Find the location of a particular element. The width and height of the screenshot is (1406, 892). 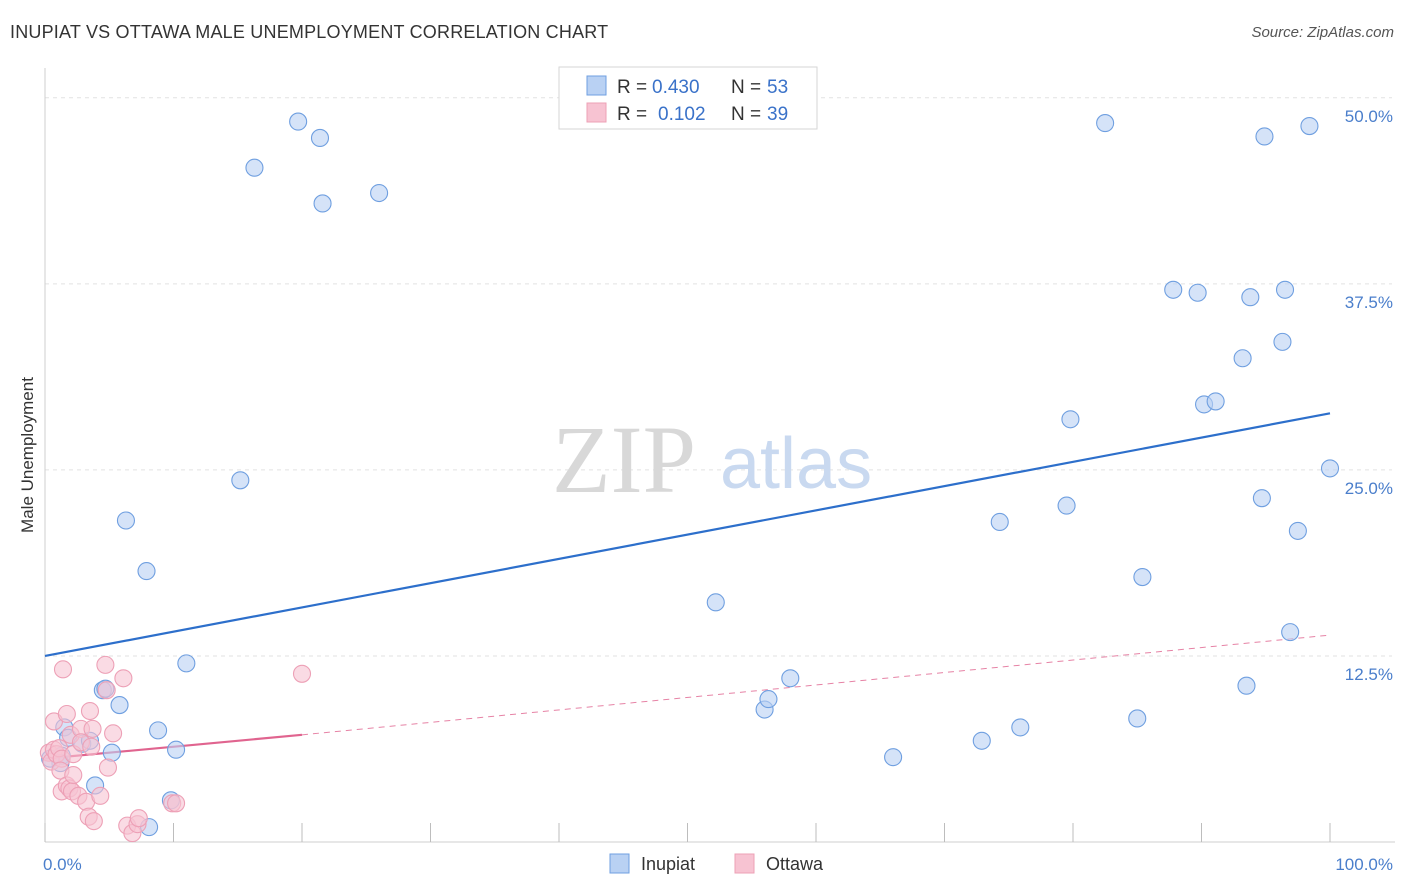

legend-r-label-ottawa: R = is located at coordinates (632, 114).